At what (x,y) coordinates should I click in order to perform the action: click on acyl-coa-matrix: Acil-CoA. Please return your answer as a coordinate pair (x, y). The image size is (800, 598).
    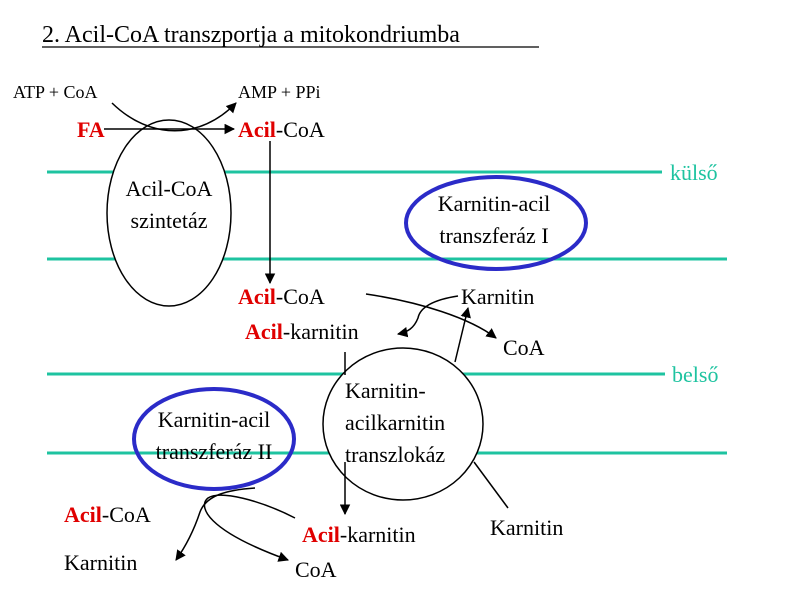
    Looking at the image, I should click on (107, 514).